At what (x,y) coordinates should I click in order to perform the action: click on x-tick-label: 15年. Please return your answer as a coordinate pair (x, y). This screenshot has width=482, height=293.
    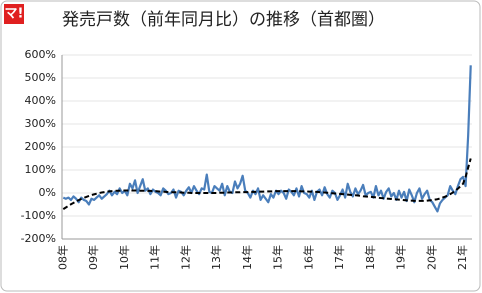
    Looking at the image, I should click on (278, 257).